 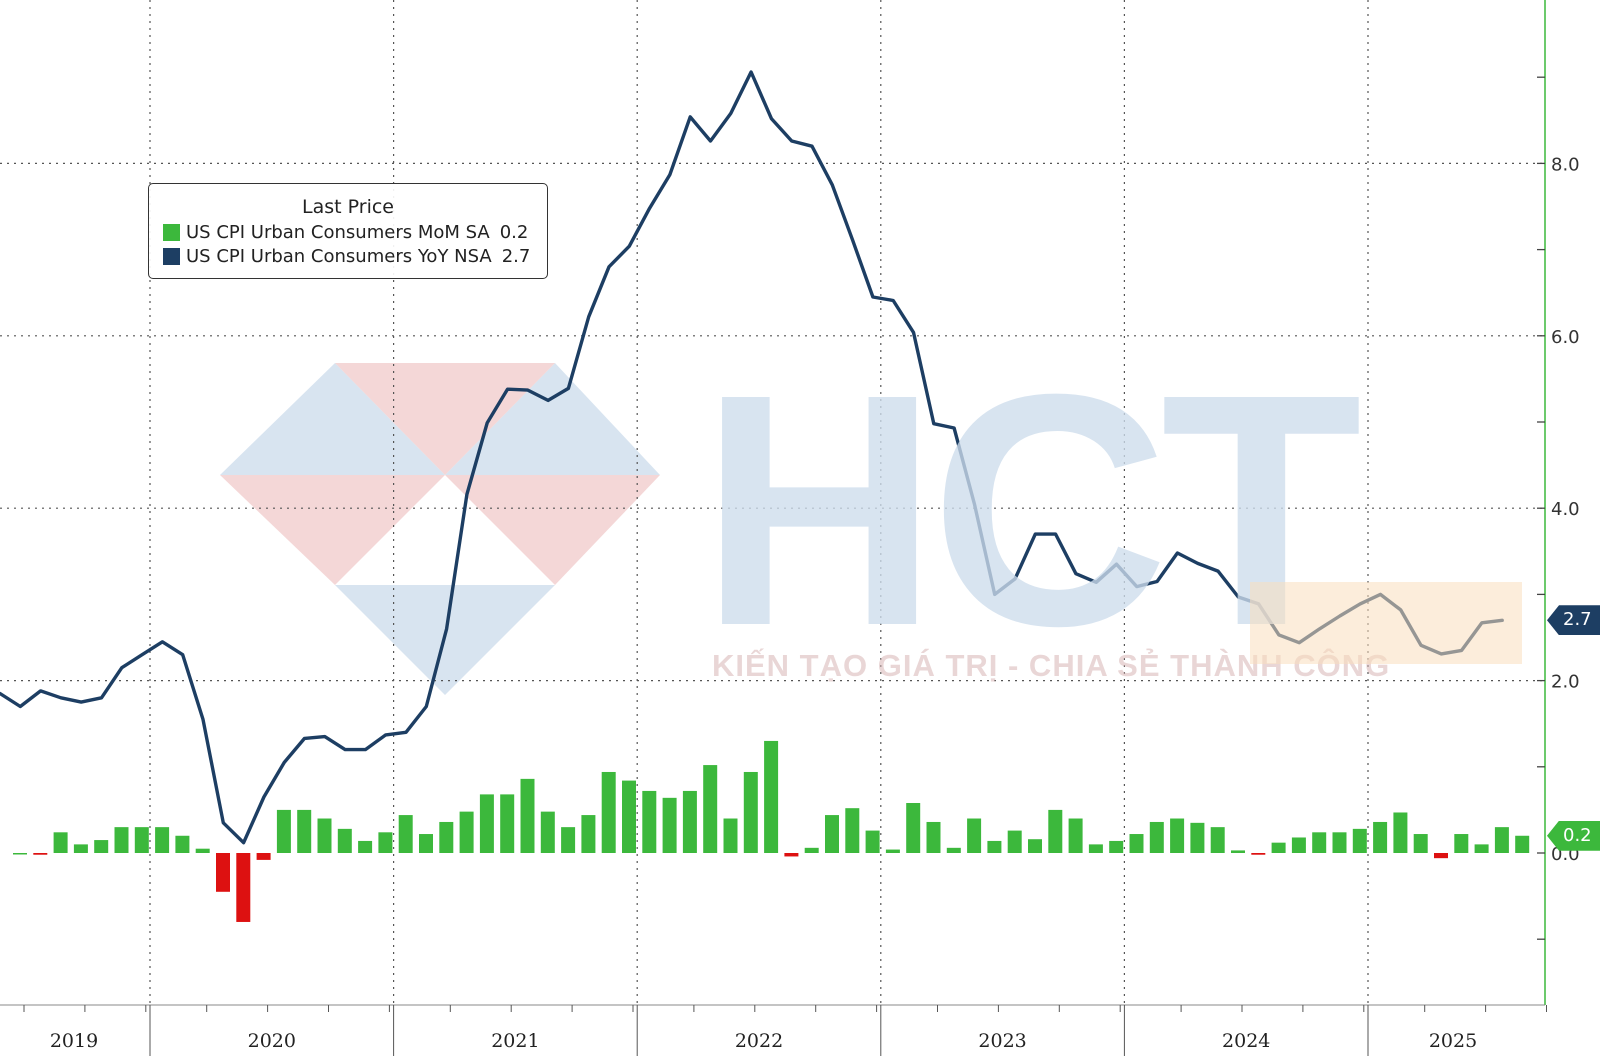 What do you see at coordinates (348, 207) in the screenshot?
I see `legend-title: Last Price` at bounding box center [348, 207].